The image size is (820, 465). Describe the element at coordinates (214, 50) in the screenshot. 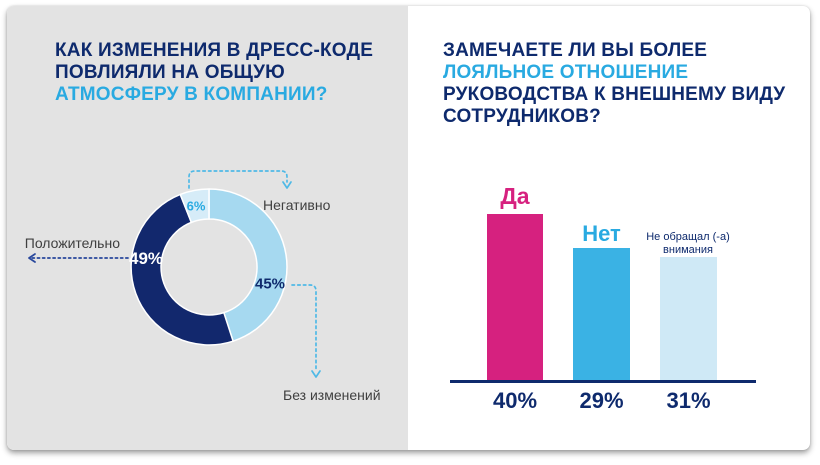

I see `left-title-line1: КАК ИЗМЕНЕНИЯ В ДРЕСС-КОДЕ` at that location.